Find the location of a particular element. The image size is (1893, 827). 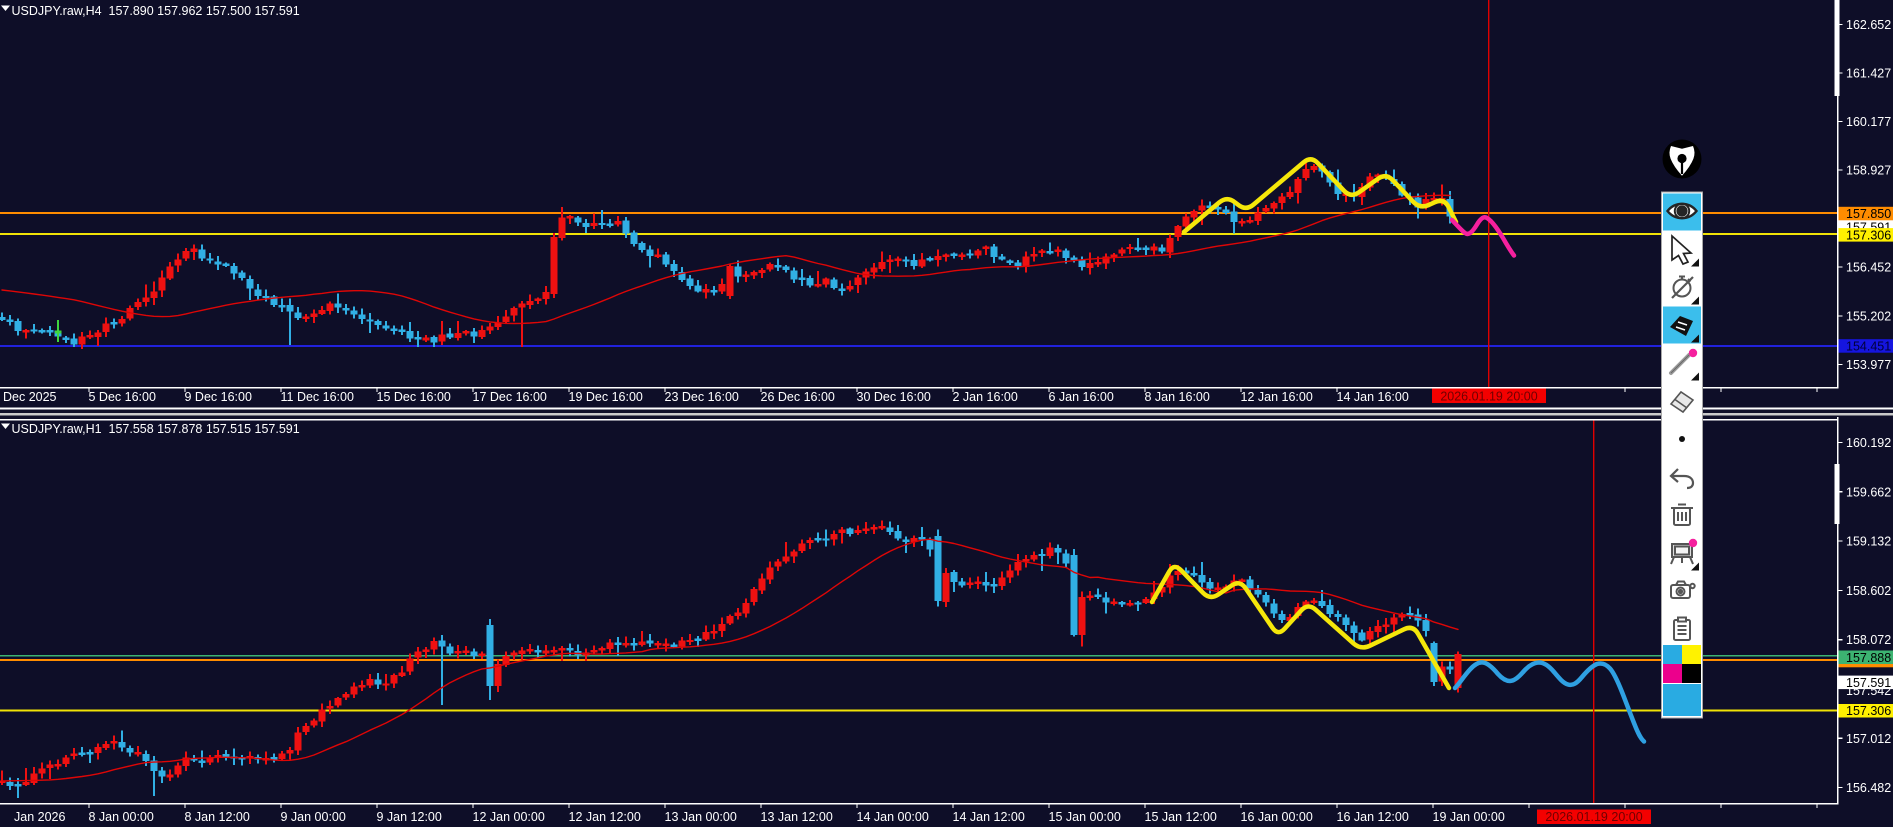

svg-text: 158.072 is located at coordinates (1868, 640).